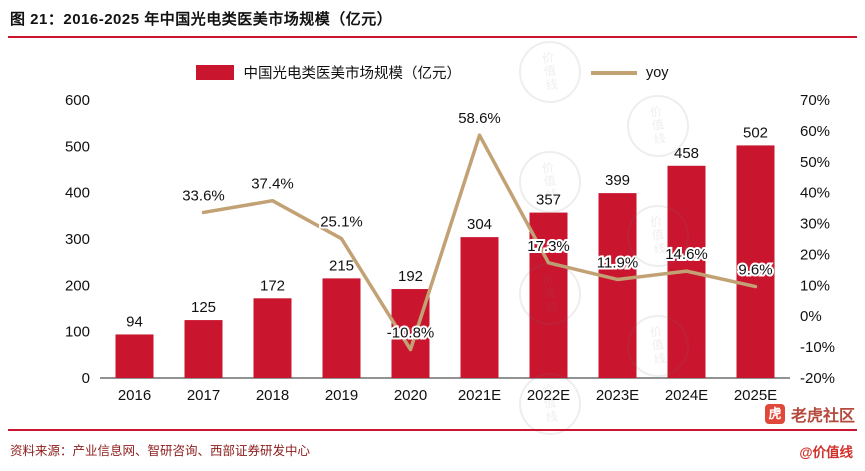  What do you see at coordinates (755, 270) in the screenshot?
I see `yoy-label: 9.6%` at bounding box center [755, 270].